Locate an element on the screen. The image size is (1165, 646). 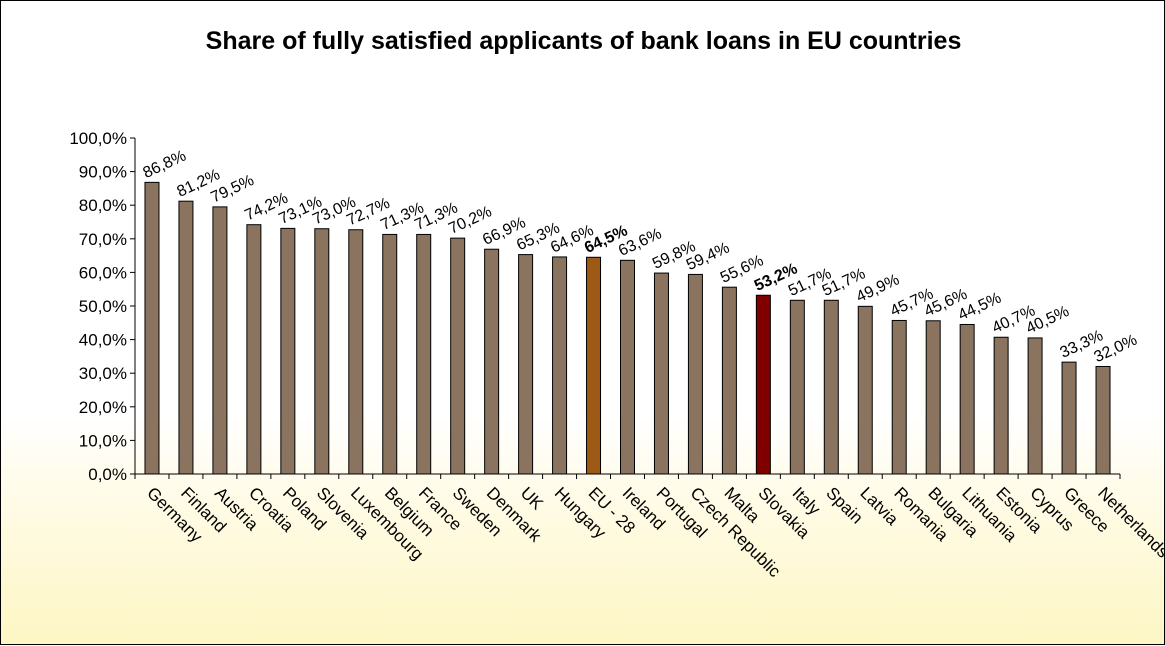
y-tick-label: 0,0% is located at coordinates (107, 474).